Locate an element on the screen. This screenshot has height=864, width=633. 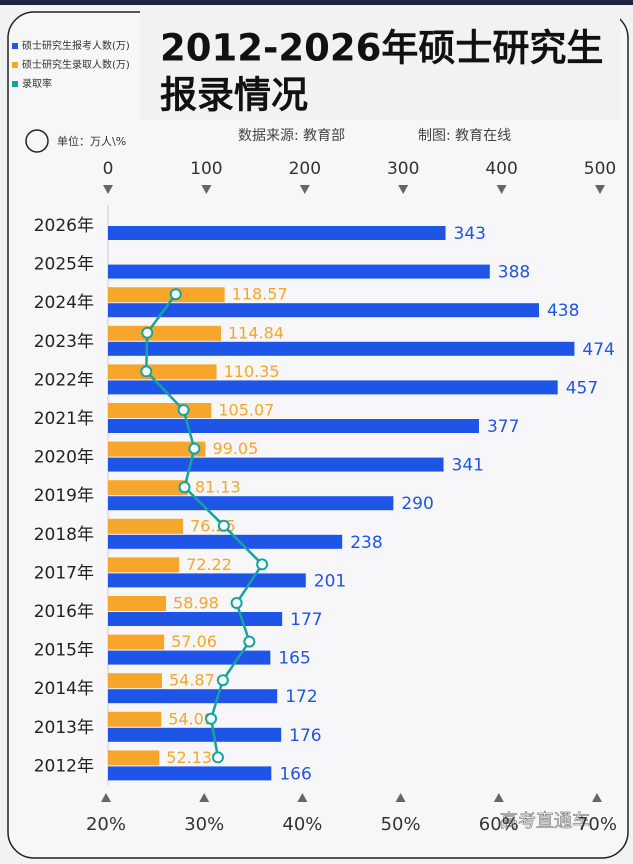
value-label: 388 is located at coordinates (514, 273).